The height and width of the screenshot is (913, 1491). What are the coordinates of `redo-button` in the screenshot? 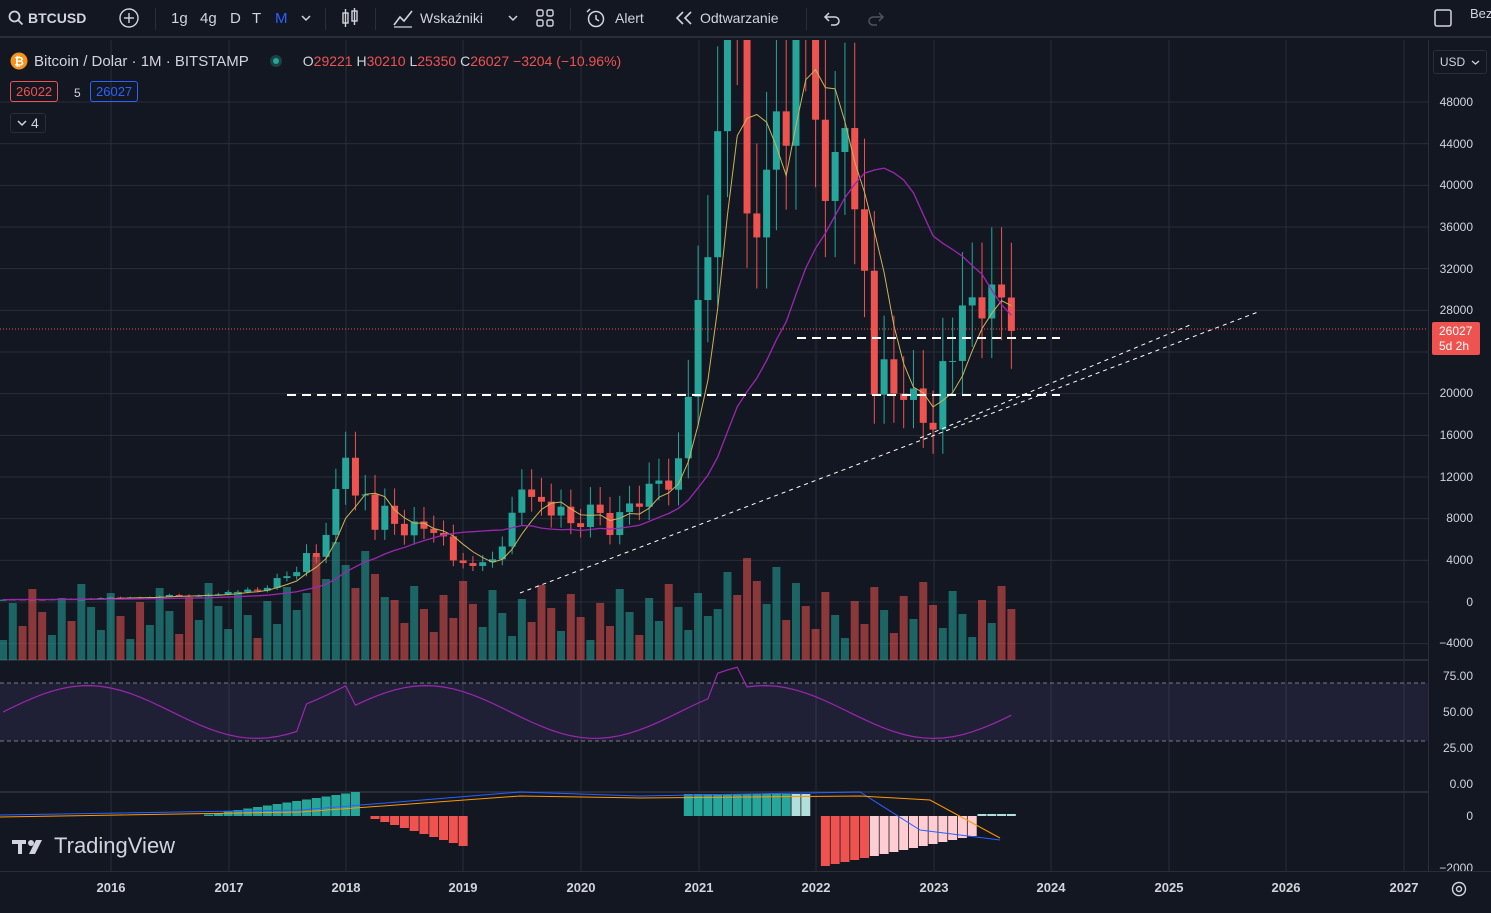 It's located at (876, 18).